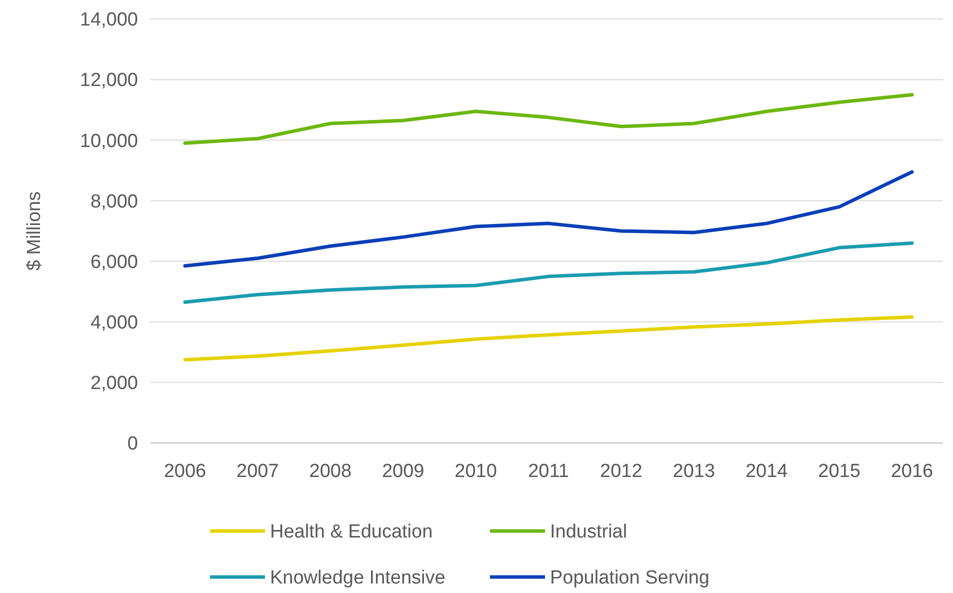 The image size is (953, 593). What do you see at coordinates (114, 383) in the screenshot?
I see `y-tick-label: 2,000` at bounding box center [114, 383].